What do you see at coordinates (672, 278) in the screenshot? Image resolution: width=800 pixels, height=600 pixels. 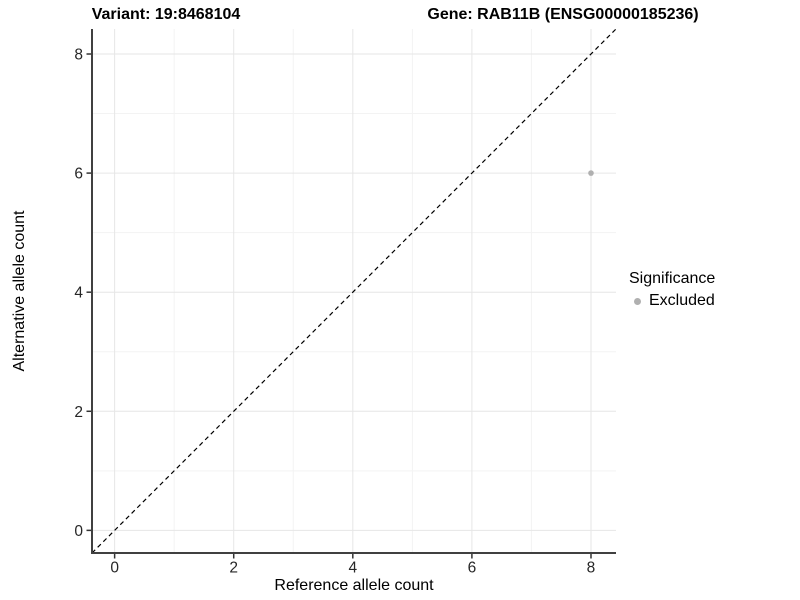 I see `legend-title: Significance` at bounding box center [672, 278].